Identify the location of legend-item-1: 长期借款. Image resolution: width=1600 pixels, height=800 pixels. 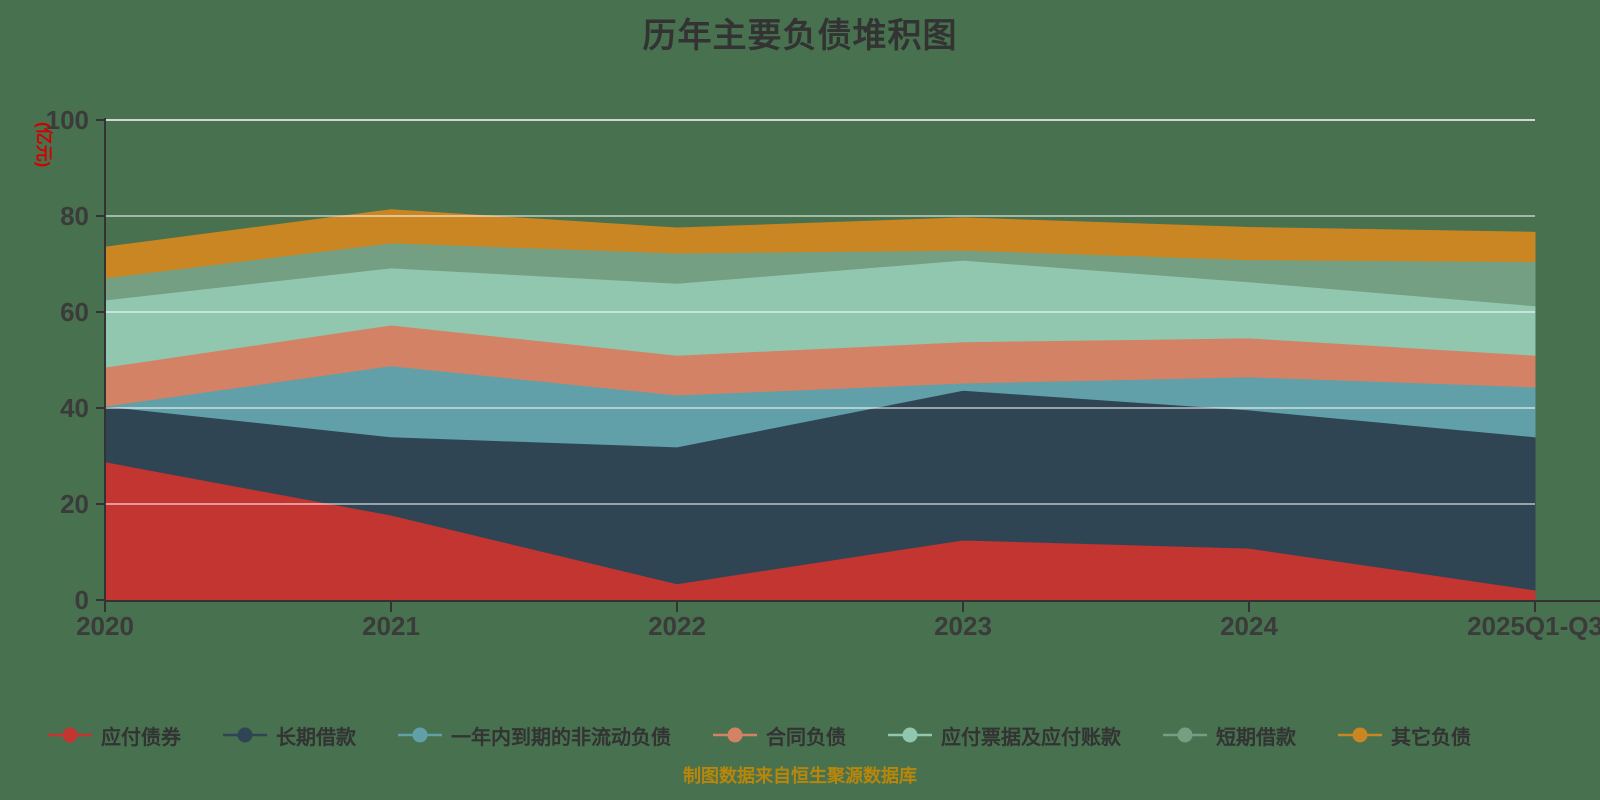
(289, 735).